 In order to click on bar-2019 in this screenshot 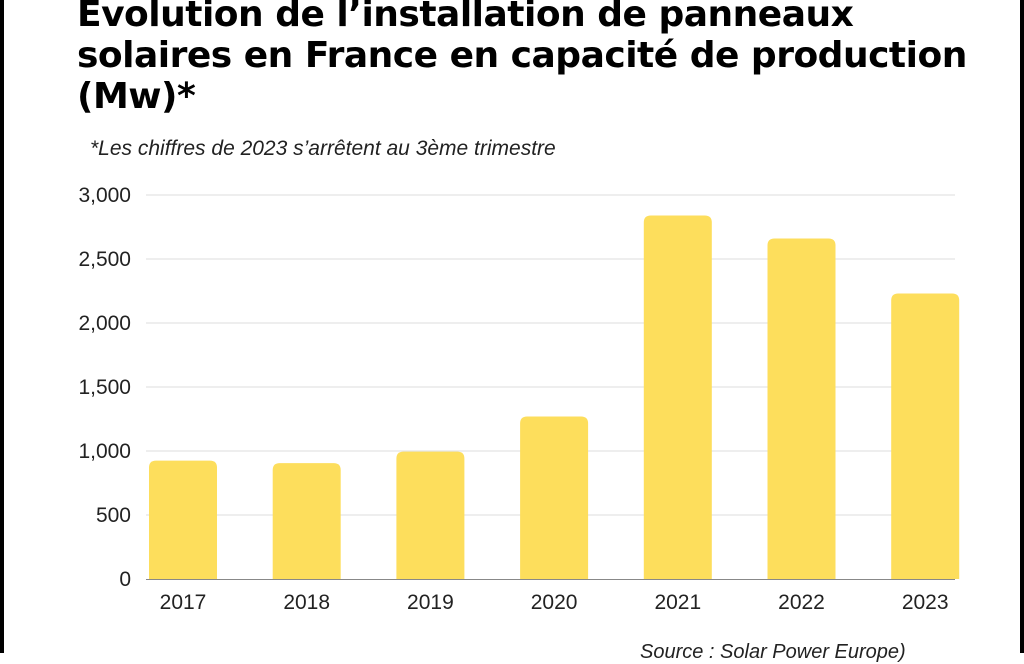, I will do `click(430, 515)`.